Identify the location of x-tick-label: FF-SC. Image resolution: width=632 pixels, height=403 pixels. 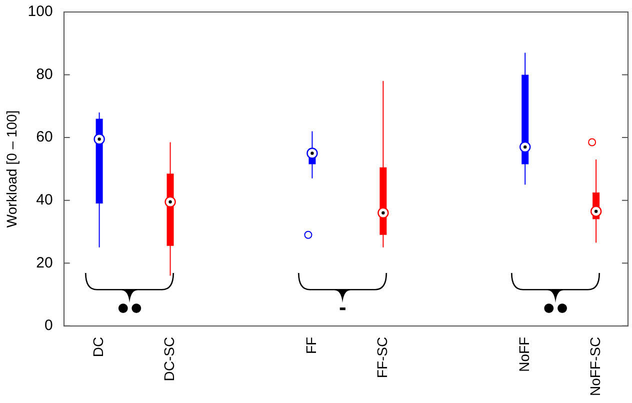
(382, 357).